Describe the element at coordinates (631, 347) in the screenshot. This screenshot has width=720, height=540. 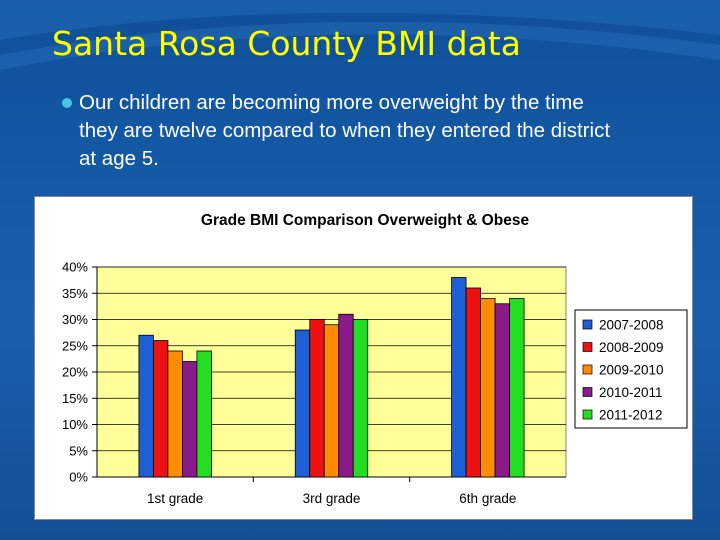
I see `legend-label: 2008-2009` at that location.